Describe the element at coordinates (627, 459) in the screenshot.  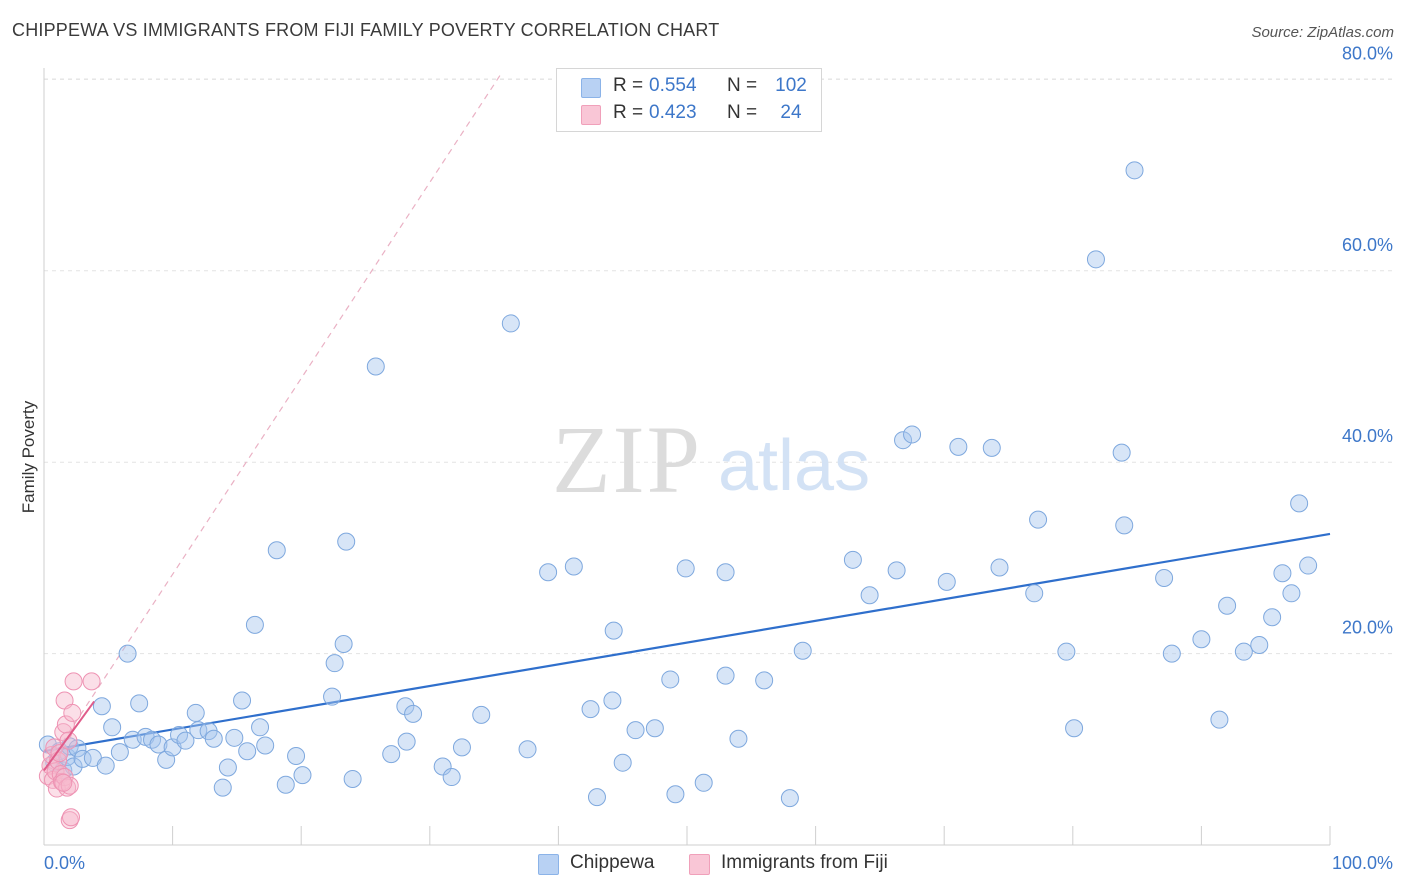
I see `watermark-zip: ZIP` at that location.